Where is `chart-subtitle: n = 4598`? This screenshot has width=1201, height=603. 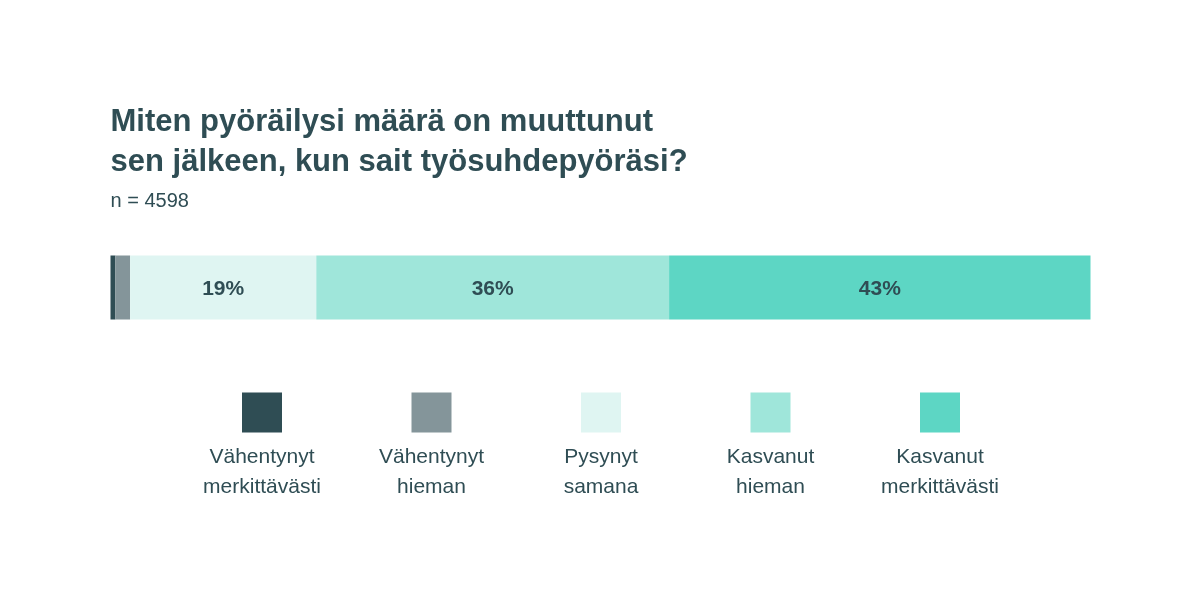 chart-subtitle: n = 4598 is located at coordinates (149, 199).